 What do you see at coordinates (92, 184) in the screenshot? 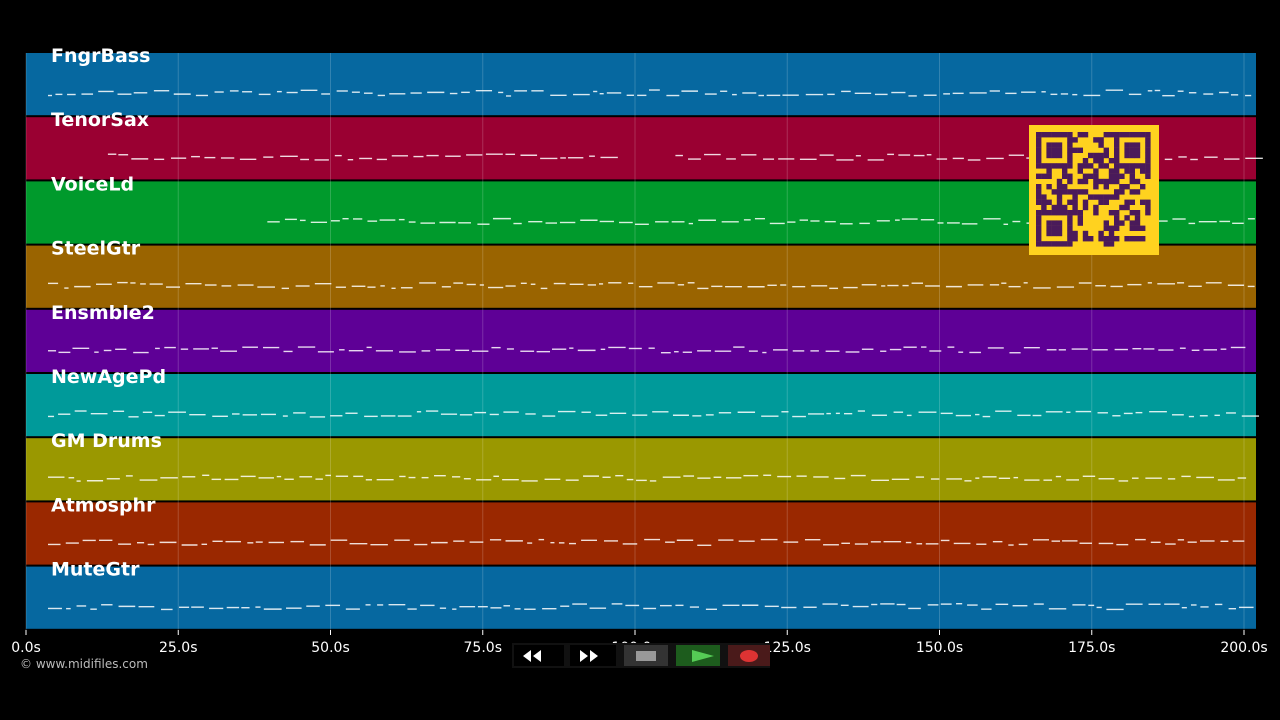
I see `track-name: VoiceLd` at bounding box center [92, 184].